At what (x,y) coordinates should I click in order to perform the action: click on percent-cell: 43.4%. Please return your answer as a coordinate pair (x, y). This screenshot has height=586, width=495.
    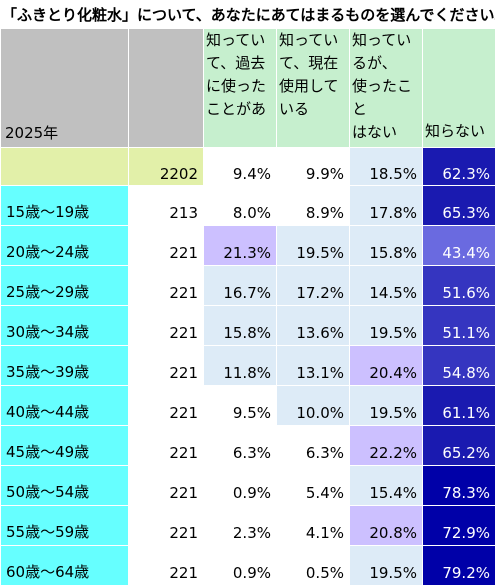
    Looking at the image, I should click on (459, 246).